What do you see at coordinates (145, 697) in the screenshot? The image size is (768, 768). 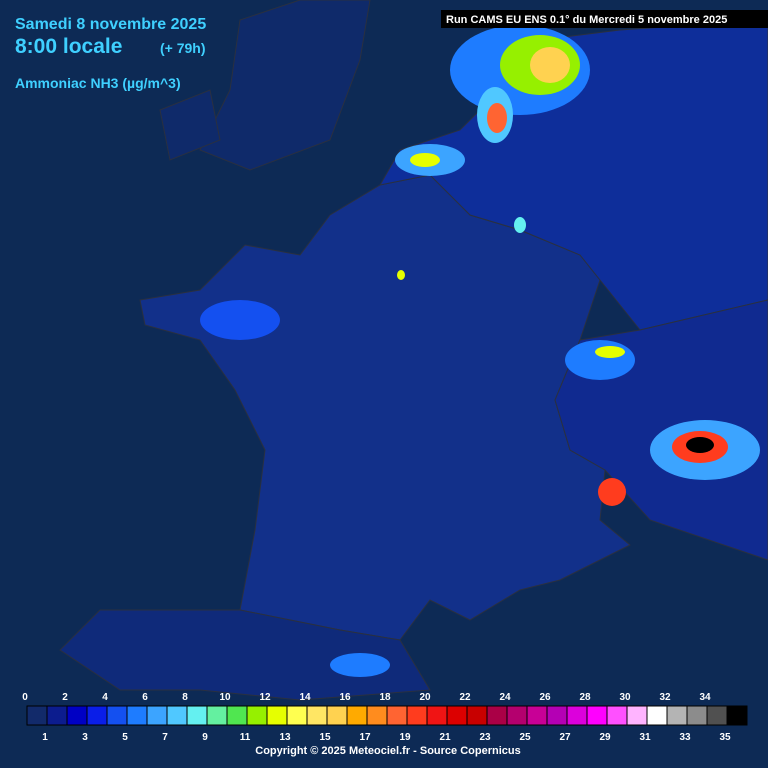 I see `legend-label: 6` at bounding box center [145, 697].